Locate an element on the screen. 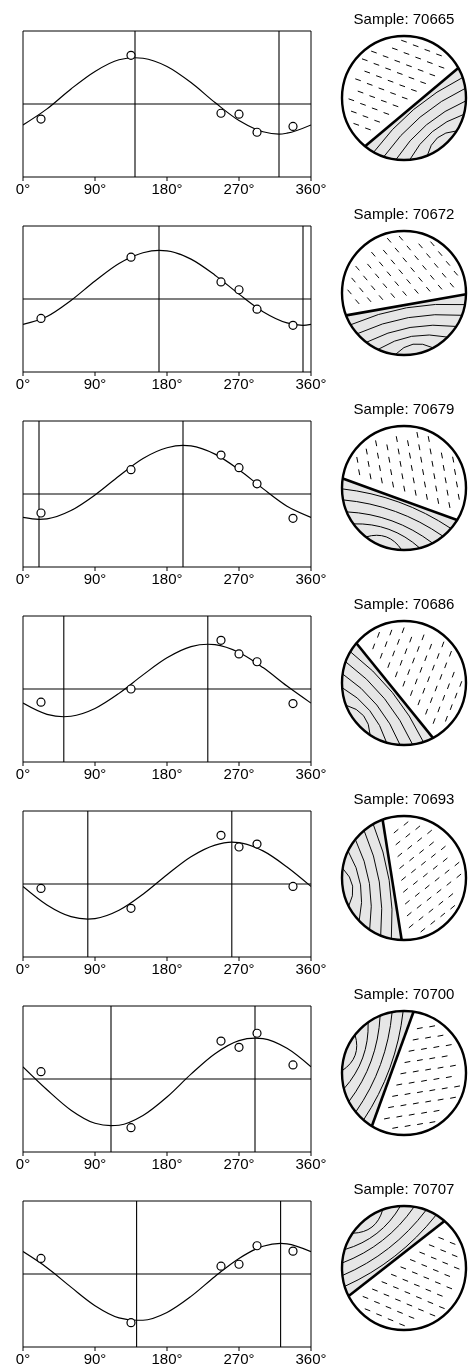 The width and height of the screenshot is (474, 1364). text: Sample: 70679 is located at coordinates (404, 408).